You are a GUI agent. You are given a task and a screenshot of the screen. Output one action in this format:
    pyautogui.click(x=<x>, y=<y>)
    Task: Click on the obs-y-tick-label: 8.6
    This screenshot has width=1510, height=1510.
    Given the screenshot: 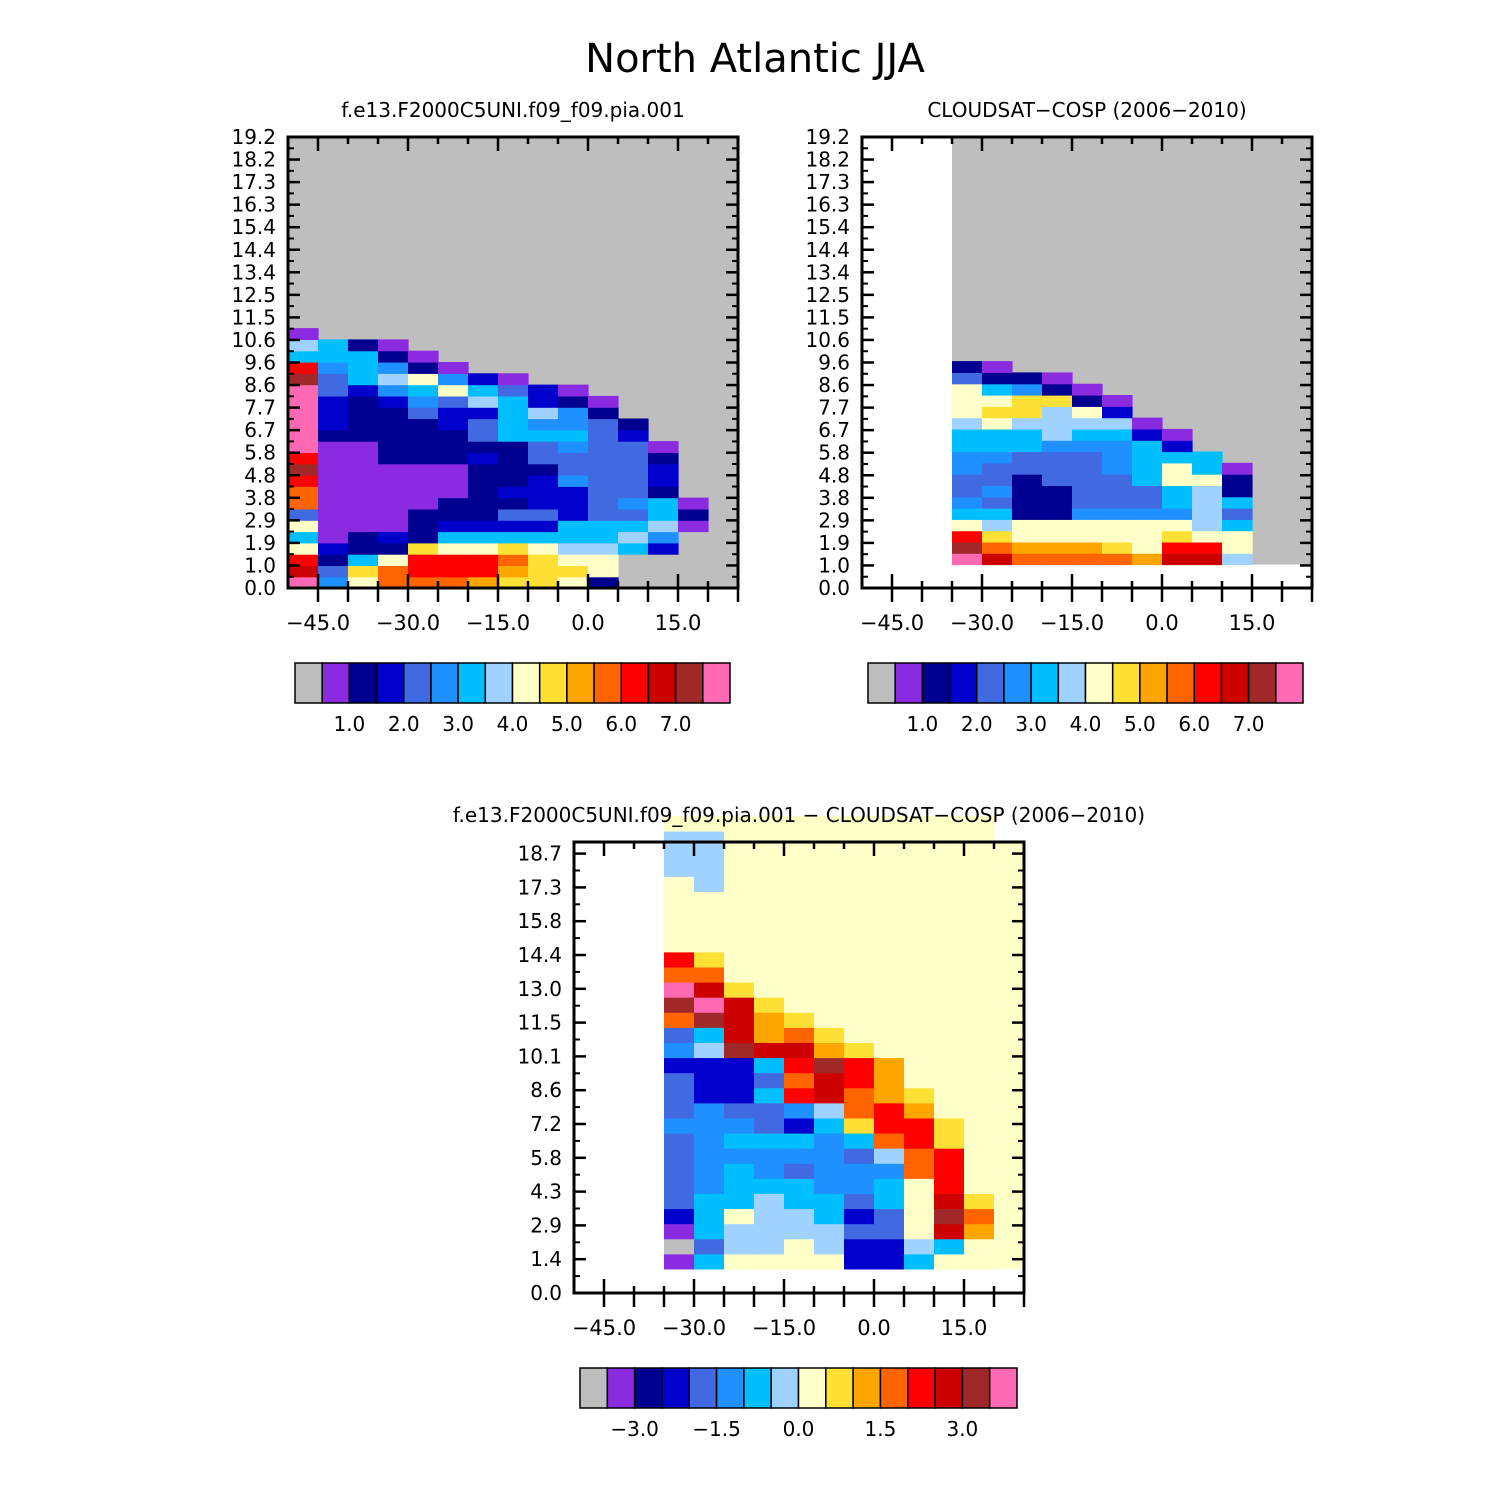 What is the action you would take?
    pyautogui.click(x=834, y=385)
    